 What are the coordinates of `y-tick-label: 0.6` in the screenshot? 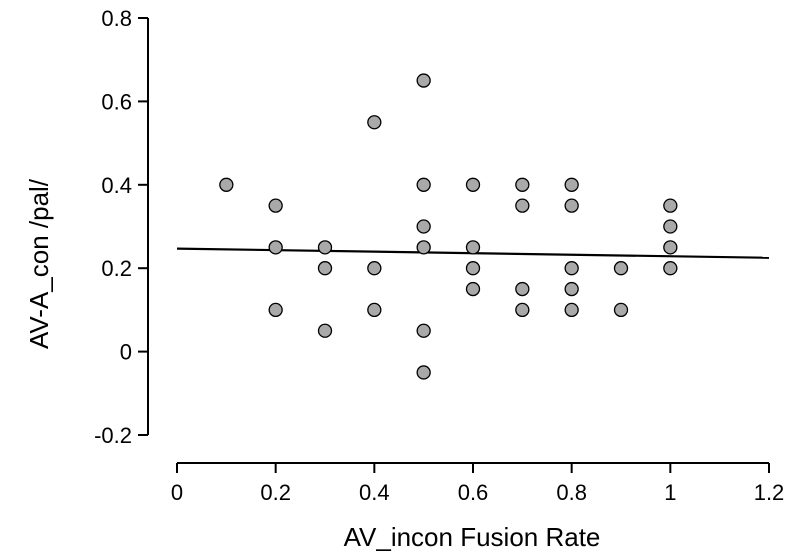 It's located at (116, 101).